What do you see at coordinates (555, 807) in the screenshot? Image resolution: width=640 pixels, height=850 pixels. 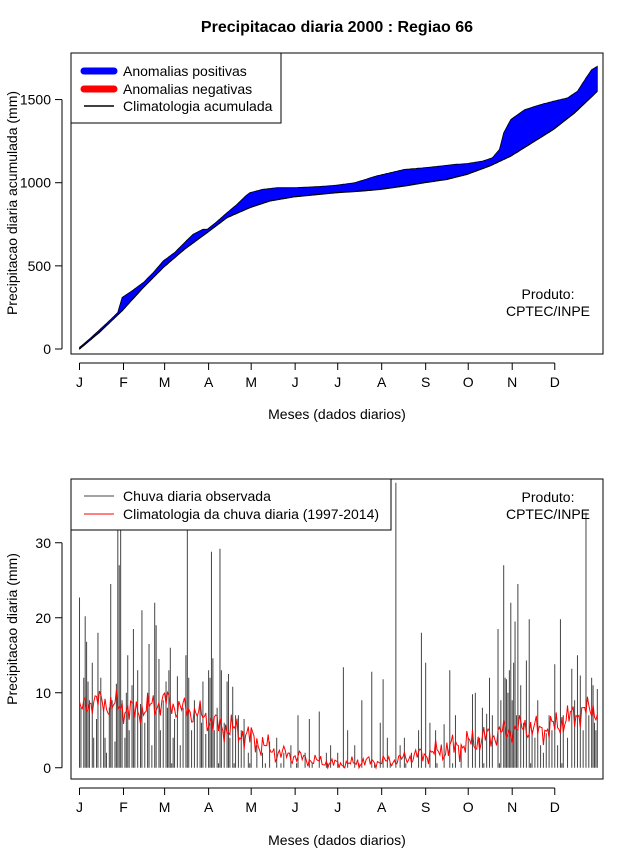 I see `bottom-x-tick-label: D` at bounding box center [555, 807].